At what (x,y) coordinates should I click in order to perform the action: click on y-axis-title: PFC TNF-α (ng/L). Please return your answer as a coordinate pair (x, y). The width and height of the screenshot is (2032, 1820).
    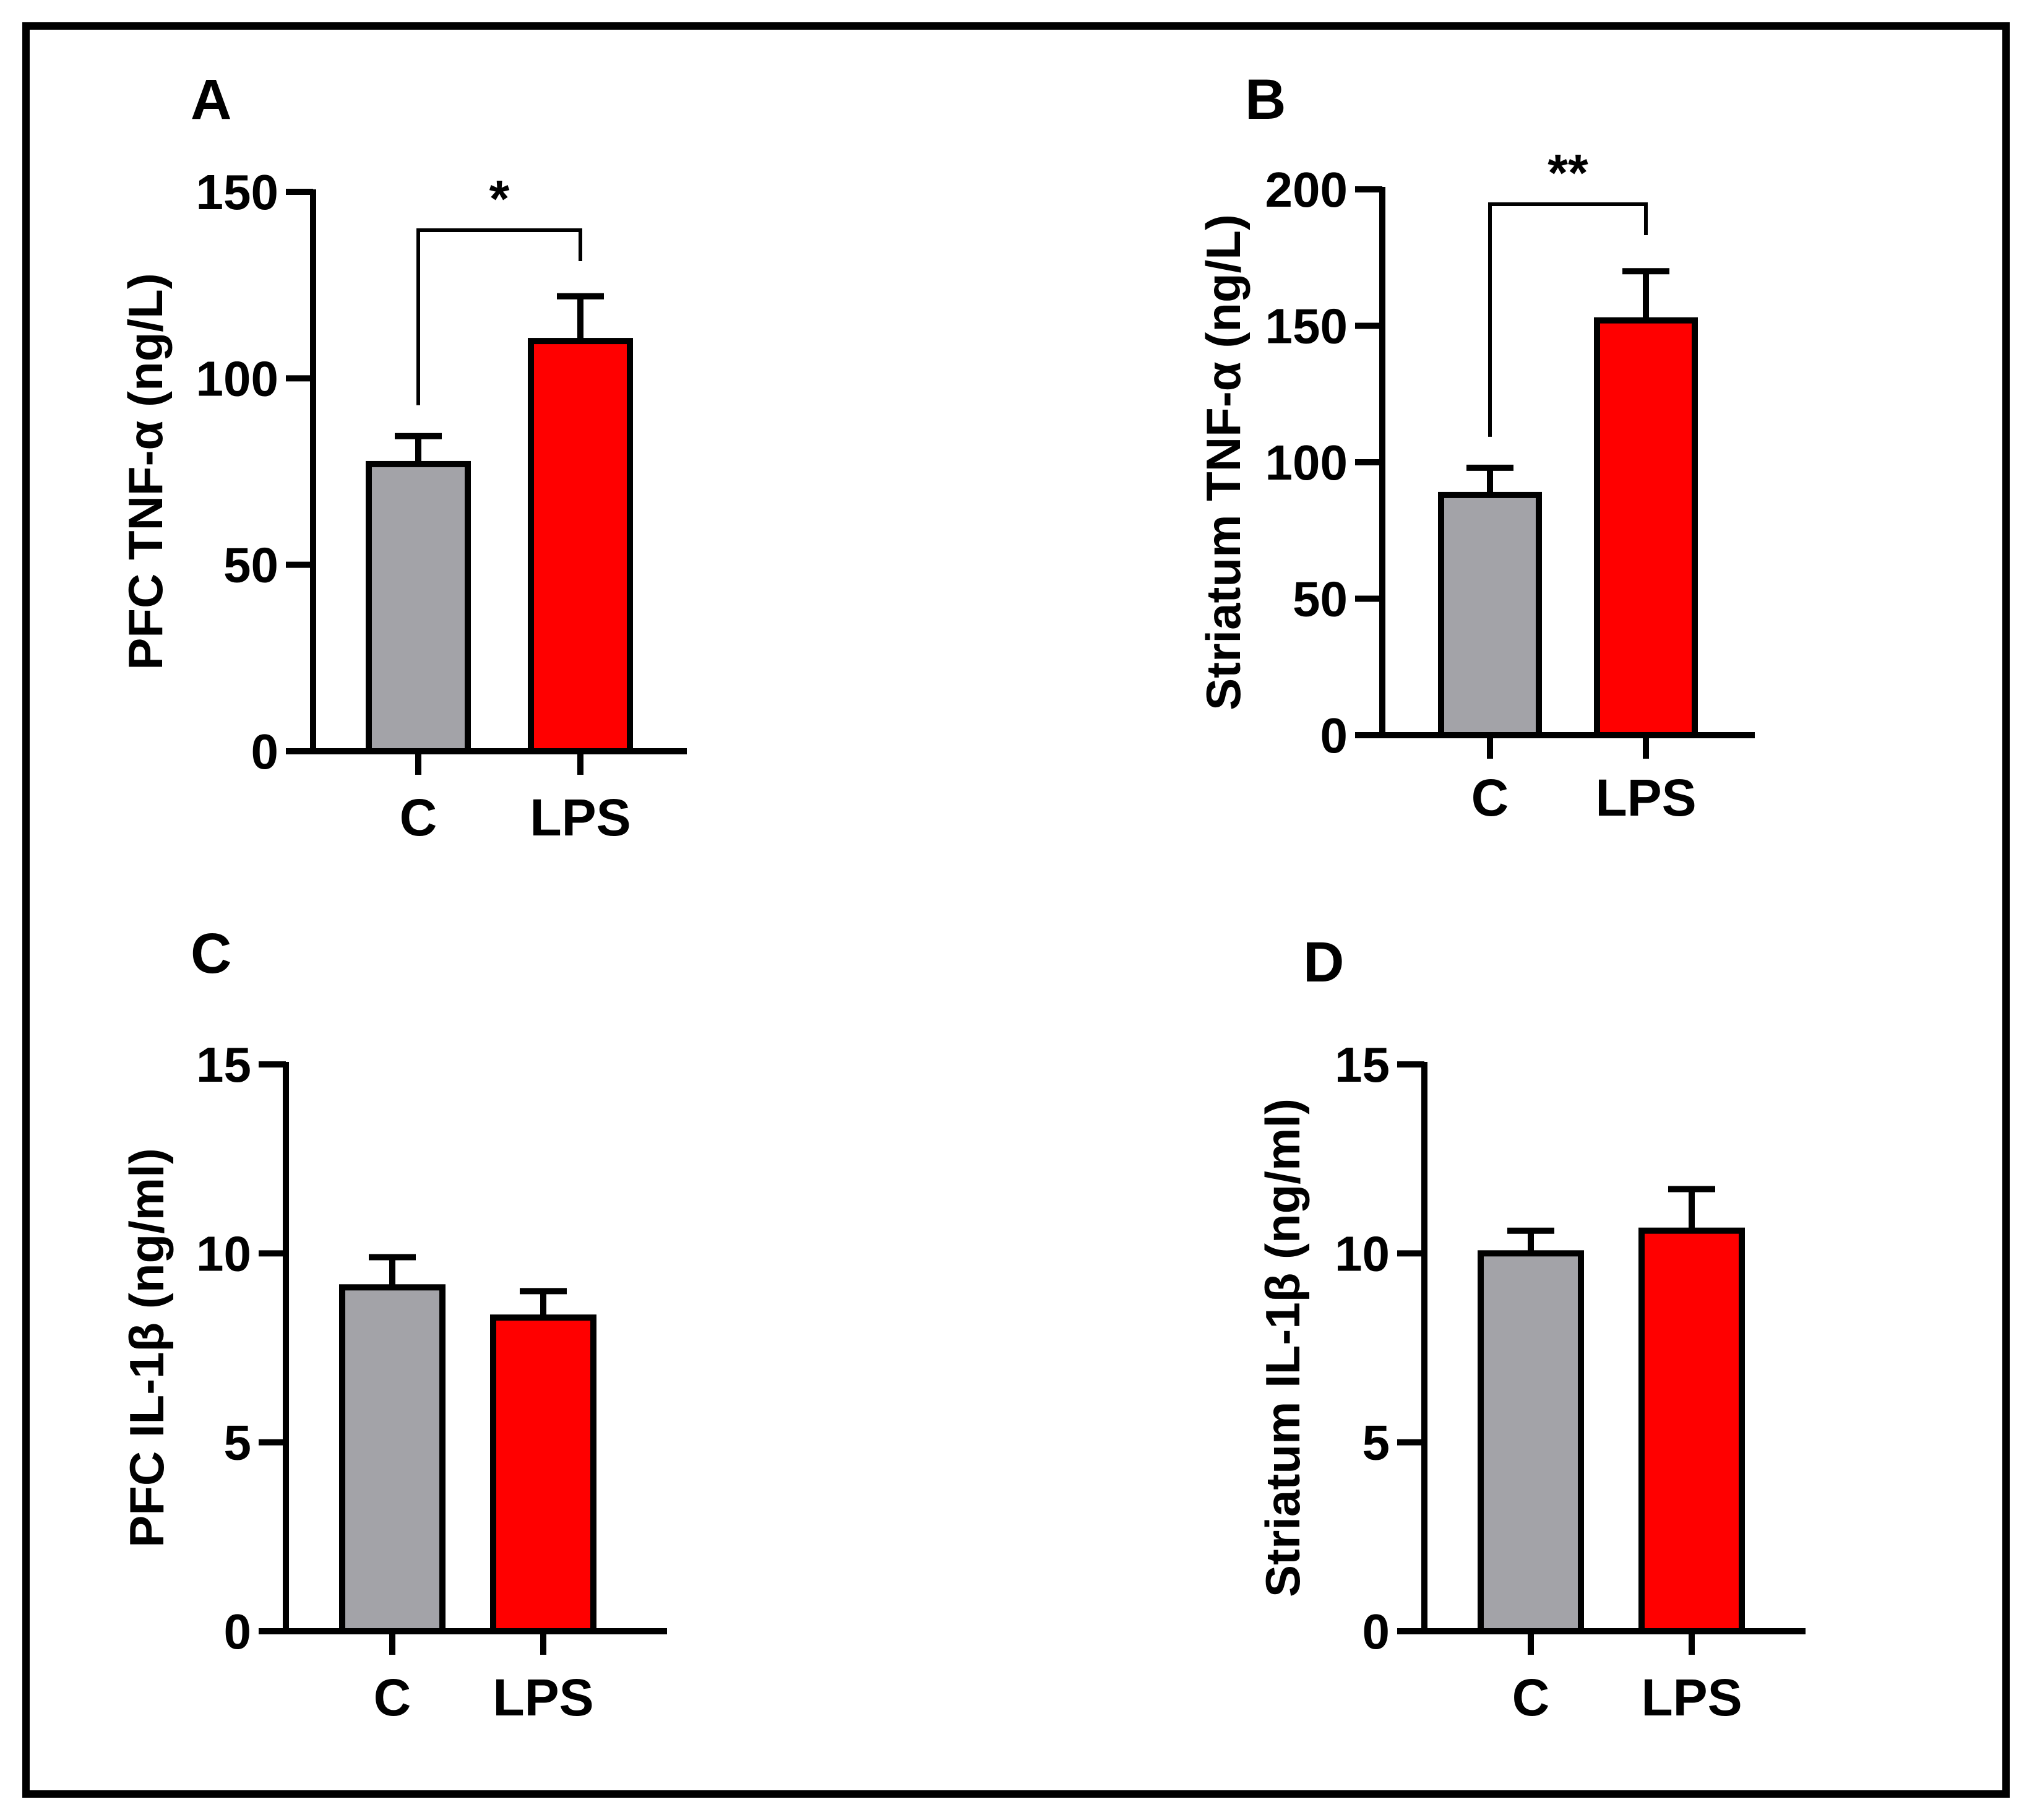
    Looking at the image, I should click on (145, 471).